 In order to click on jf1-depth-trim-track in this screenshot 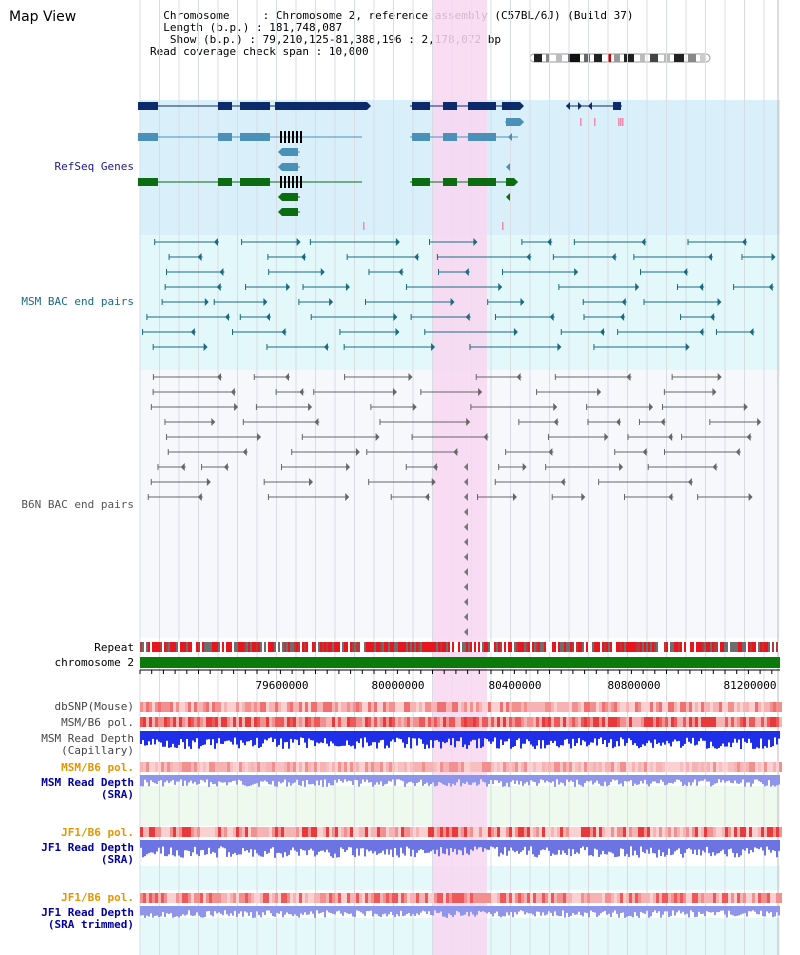, I will do `click(460, 912)`.